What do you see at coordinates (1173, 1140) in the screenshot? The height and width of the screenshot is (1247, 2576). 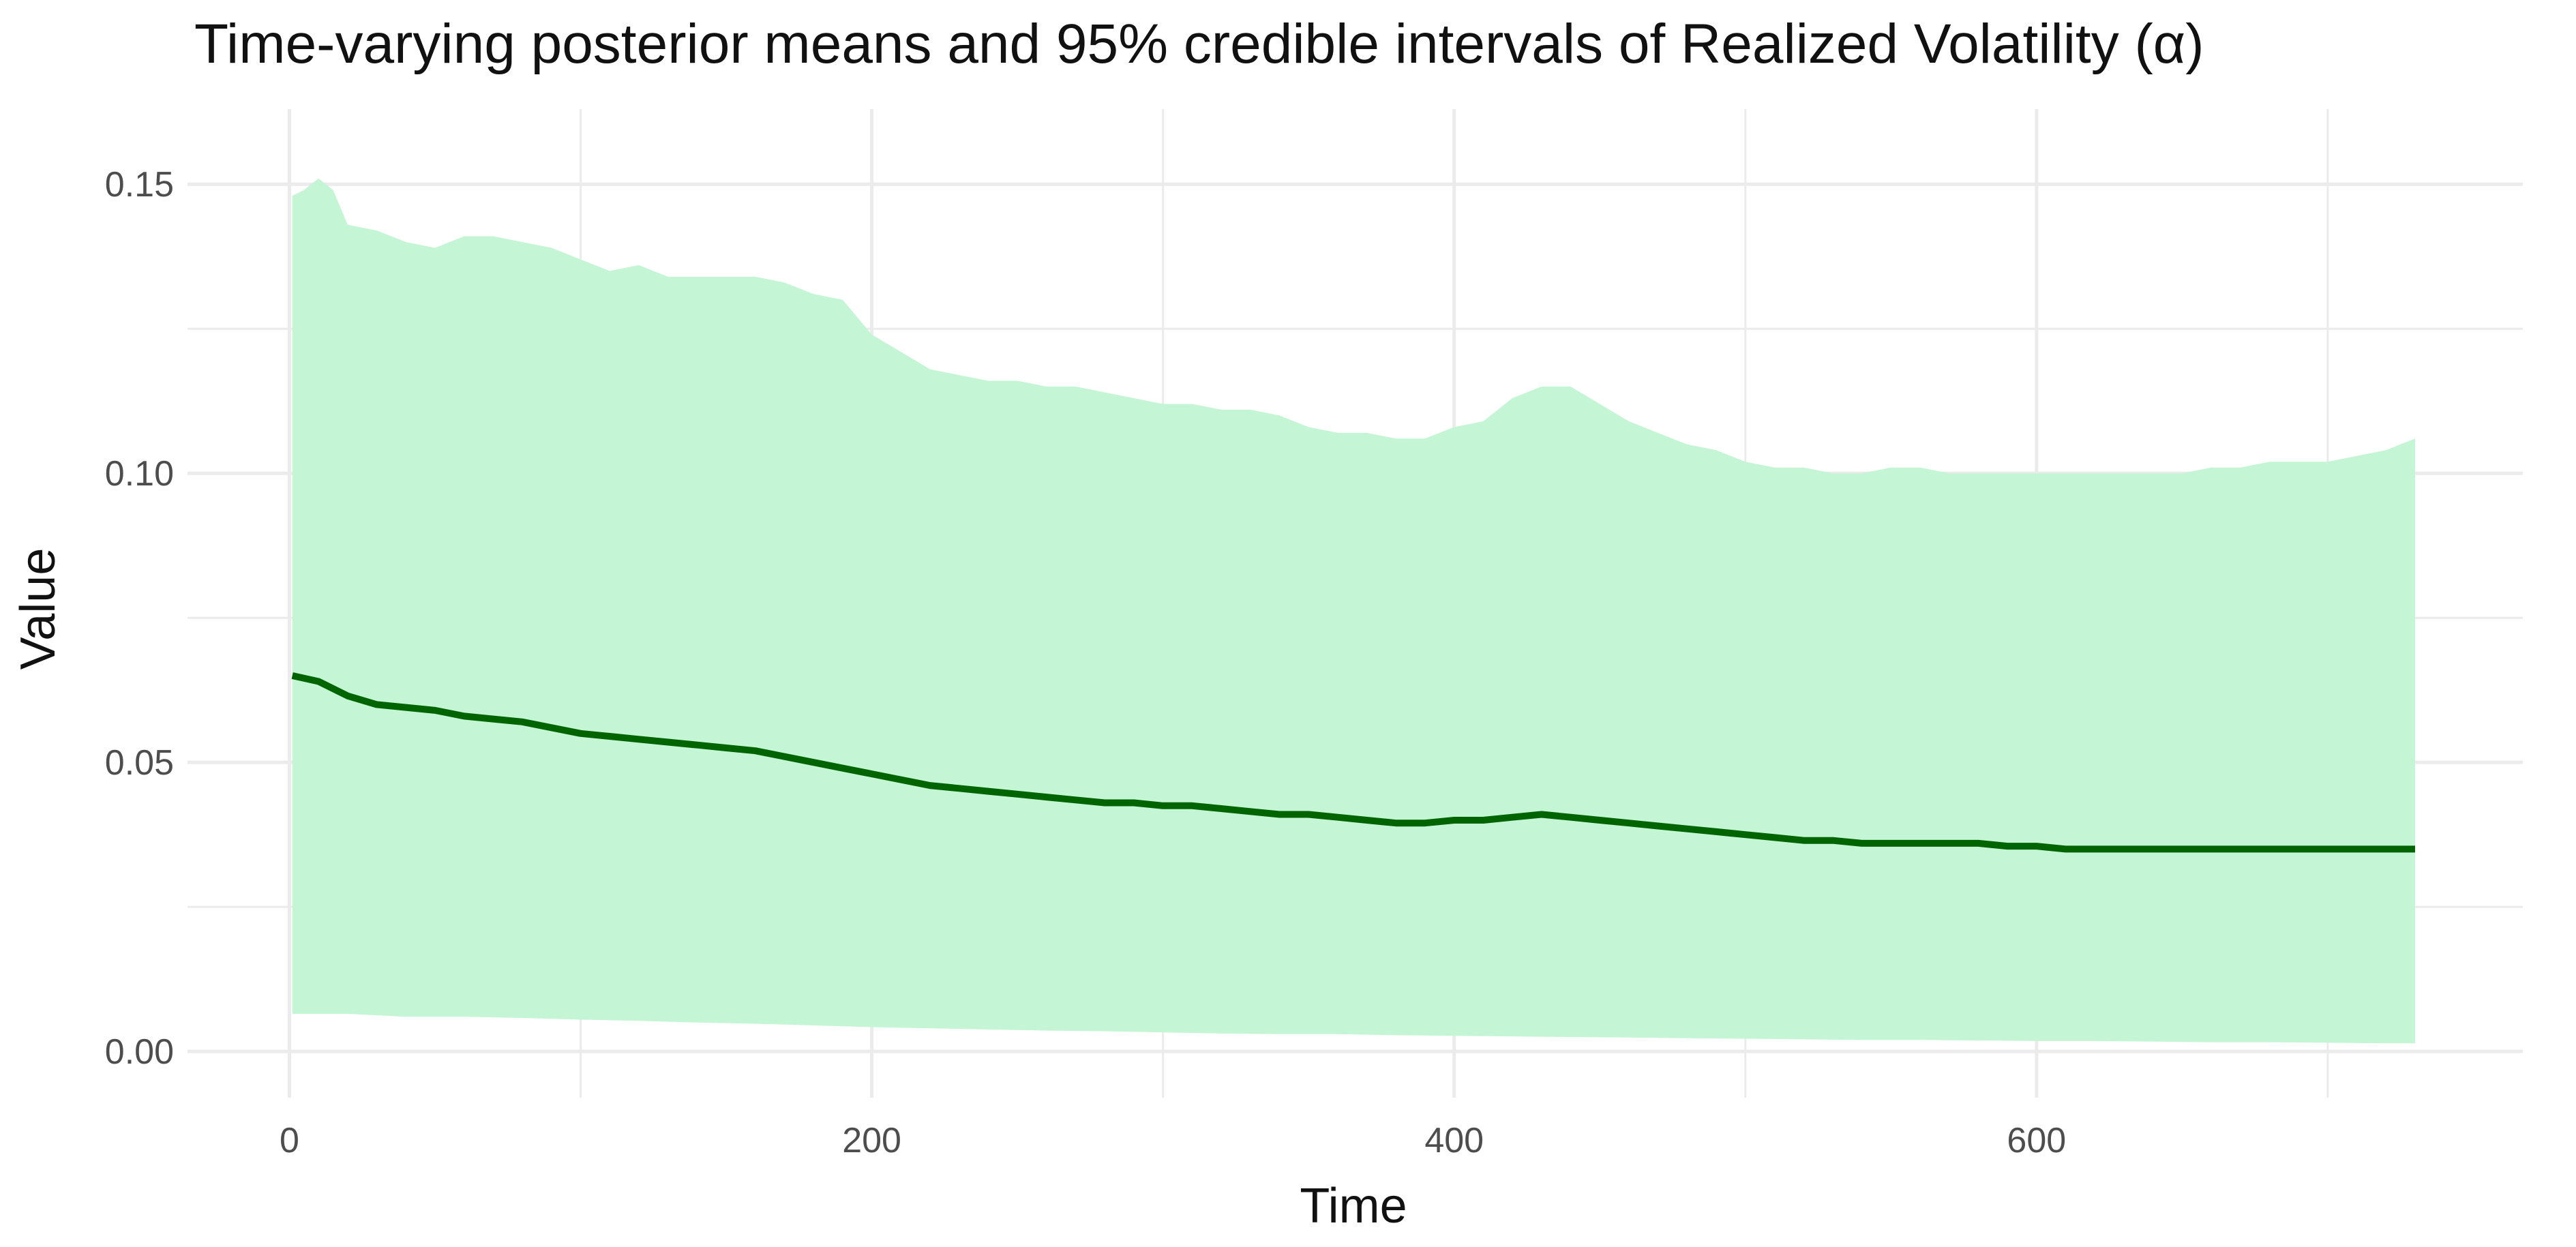 I see `x-axis-tick-labels: 0 200 400 600` at bounding box center [1173, 1140].